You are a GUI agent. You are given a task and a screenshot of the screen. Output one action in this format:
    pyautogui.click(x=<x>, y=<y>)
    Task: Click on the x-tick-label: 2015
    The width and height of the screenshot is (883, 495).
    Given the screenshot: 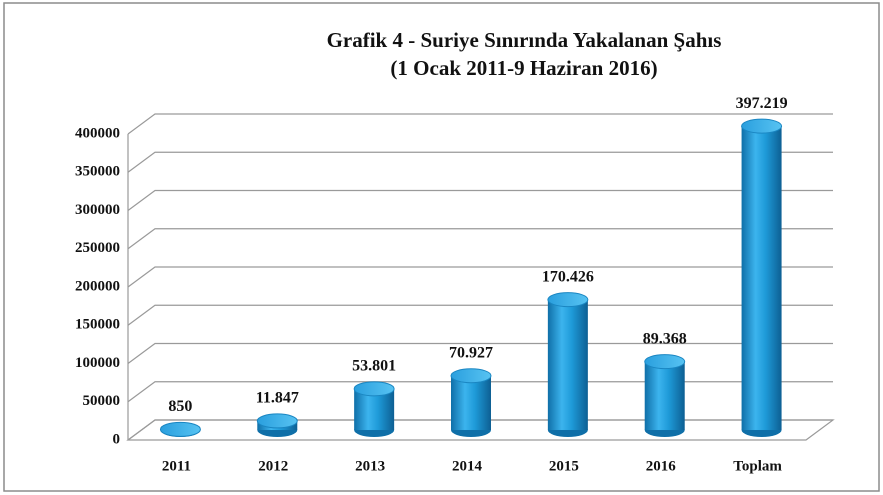 What is the action you would take?
    pyautogui.click(x=564, y=466)
    